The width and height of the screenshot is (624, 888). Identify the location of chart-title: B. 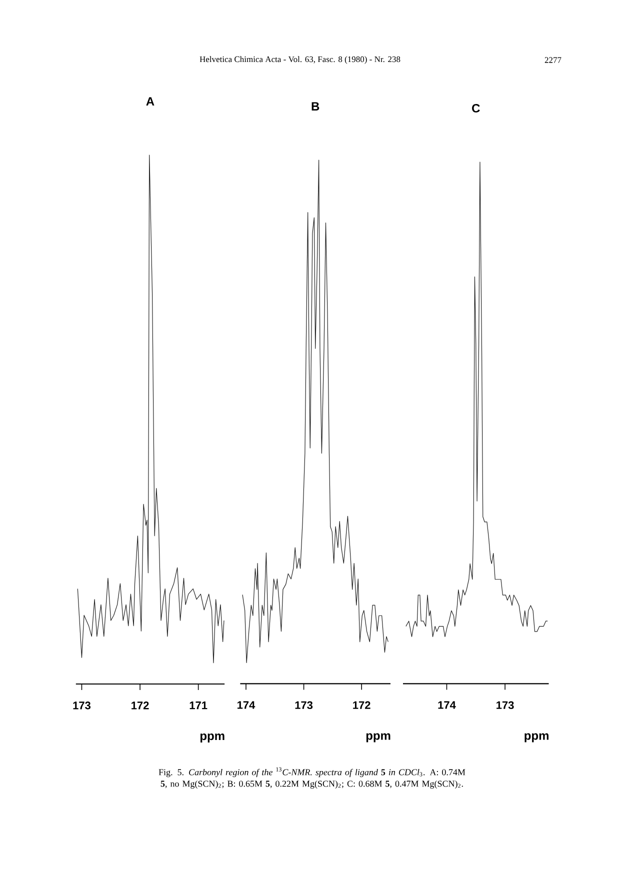
(316, 106).